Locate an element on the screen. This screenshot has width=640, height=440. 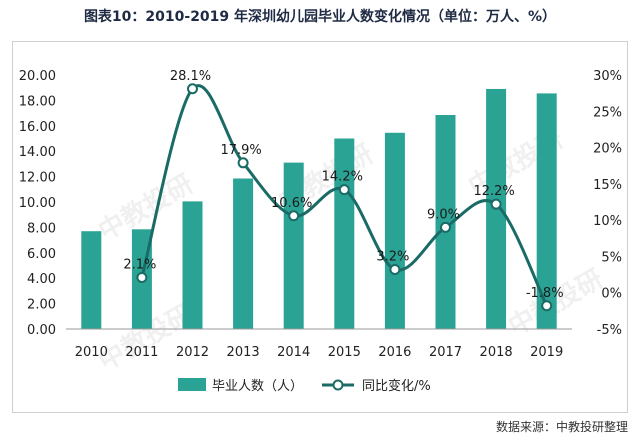
x-tick-label: 2011 is located at coordinates (141, 352).